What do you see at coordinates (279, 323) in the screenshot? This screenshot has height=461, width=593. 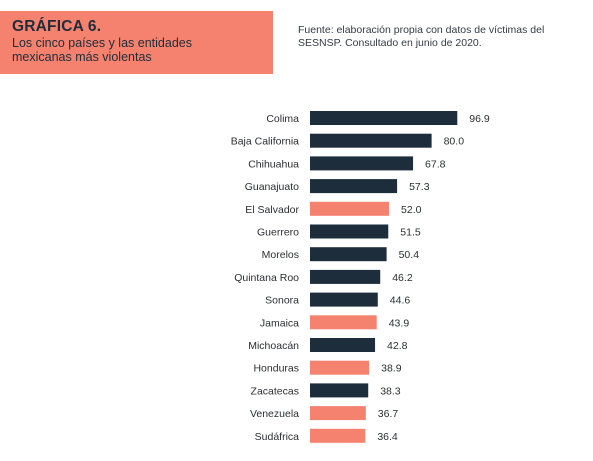 I see `category-label: Jamaica` at bounding box center [279, 323].